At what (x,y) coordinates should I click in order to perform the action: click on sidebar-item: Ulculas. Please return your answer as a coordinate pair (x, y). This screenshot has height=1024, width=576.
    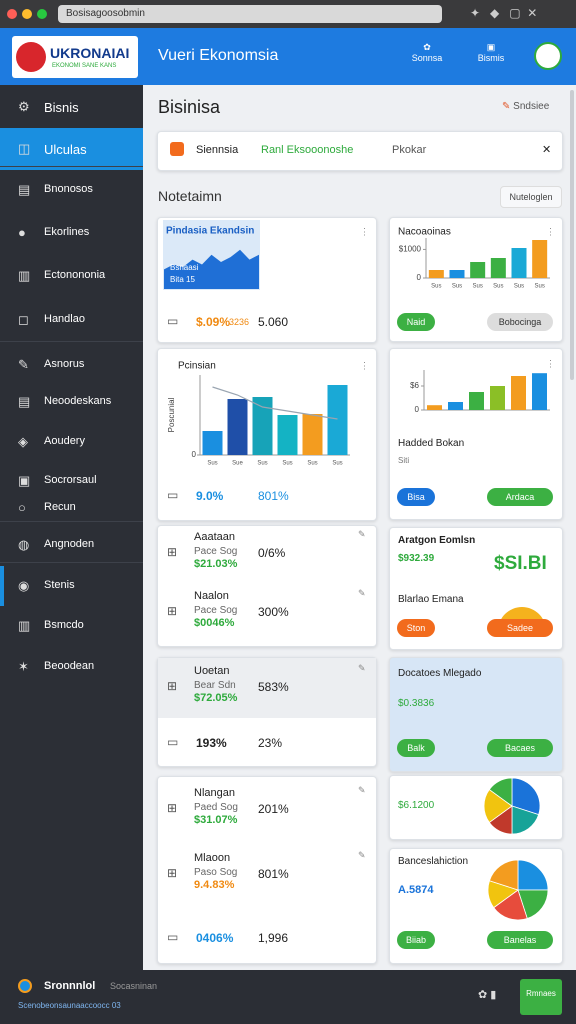
    Looking at the image, I should click on (65, 149).